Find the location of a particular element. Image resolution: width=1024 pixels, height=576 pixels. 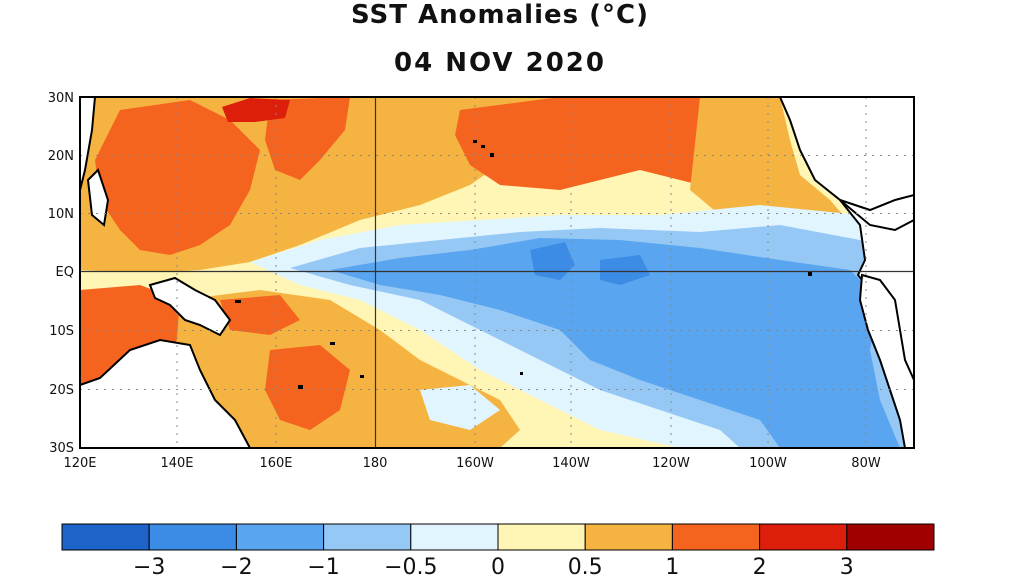

colorbar-label: −0.5 is located at coordinates (410, 565).